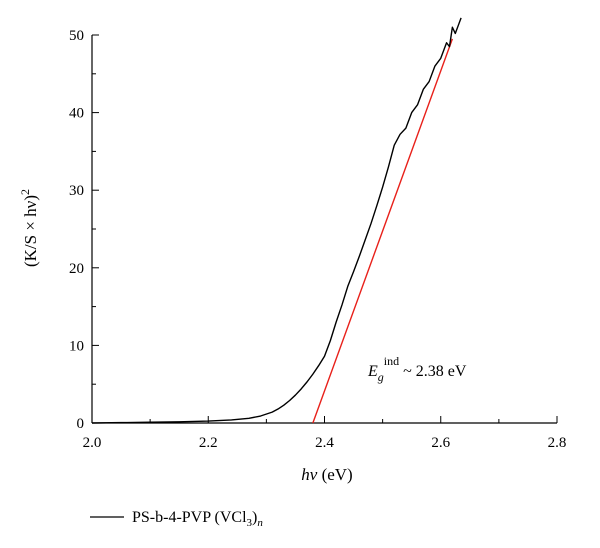 This screenshot has height=548, width=600. Describe the element at coordinates (76, 114) in the screenshot. I see `y-tick-label: 40` at that location.